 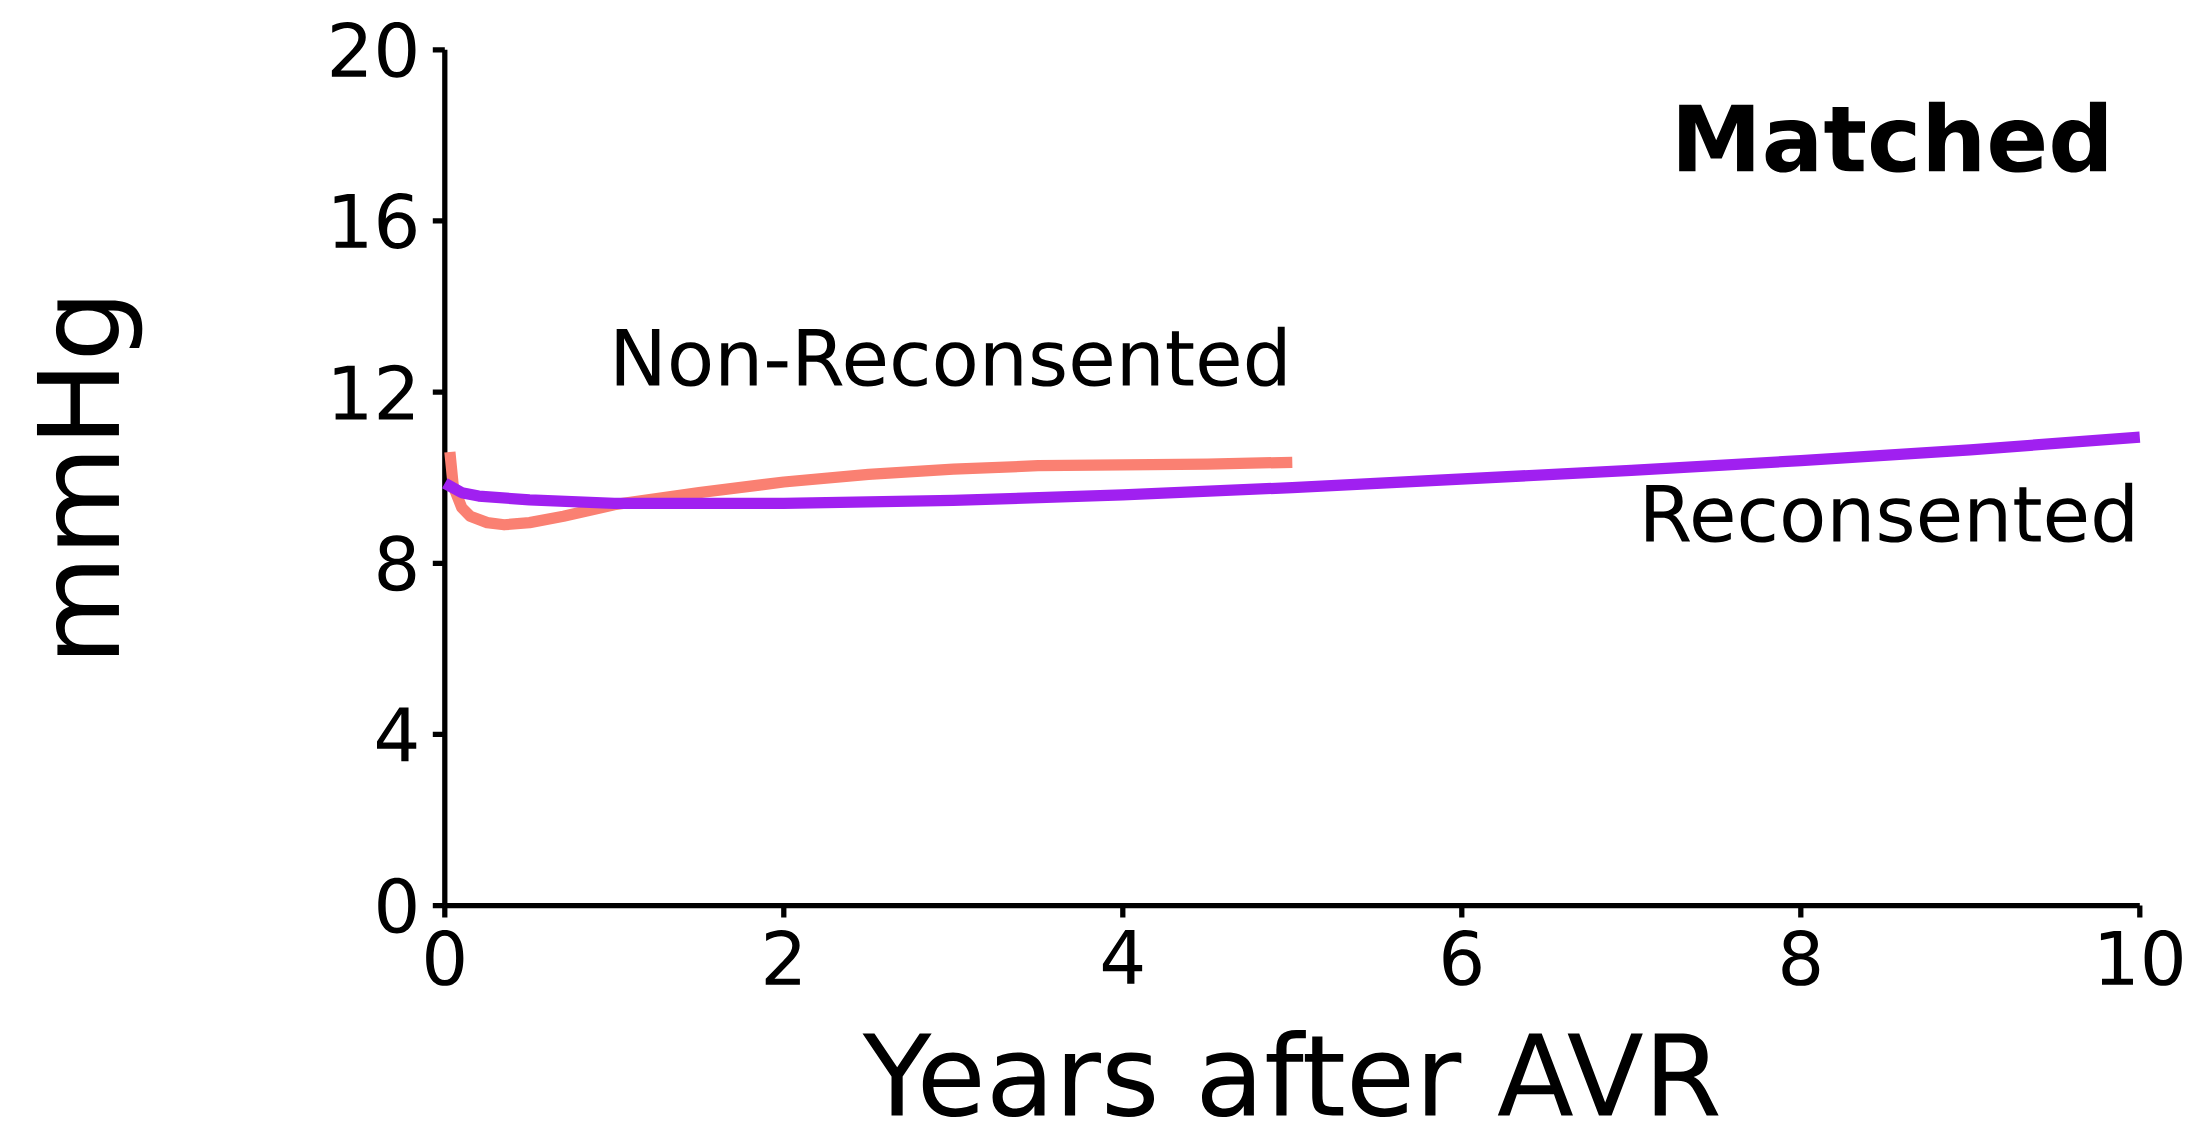 I want to click on y-tick-label: 20, so click(x=373, y=49).